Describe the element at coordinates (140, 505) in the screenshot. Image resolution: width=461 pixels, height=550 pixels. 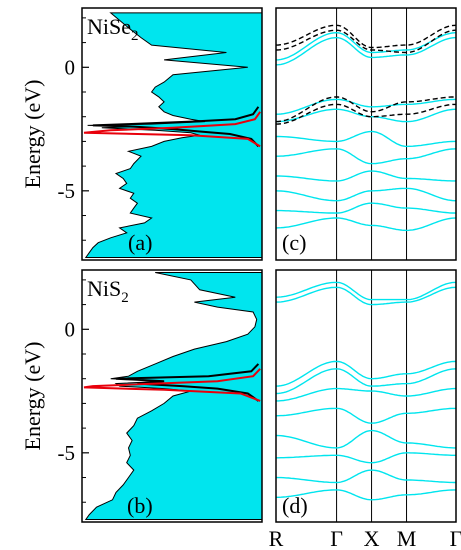
I see `panel-label-b: (b)` at that location.